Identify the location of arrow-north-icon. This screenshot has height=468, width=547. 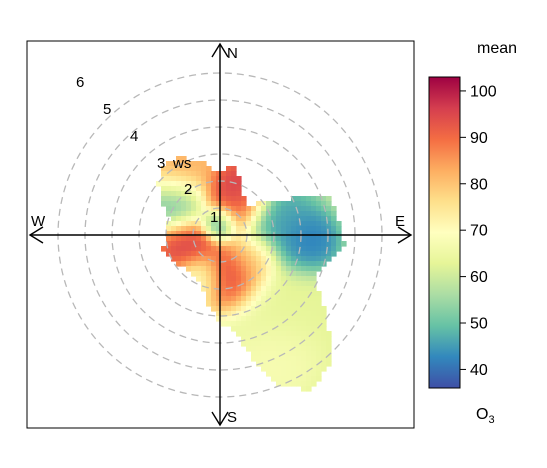
(220, 50).